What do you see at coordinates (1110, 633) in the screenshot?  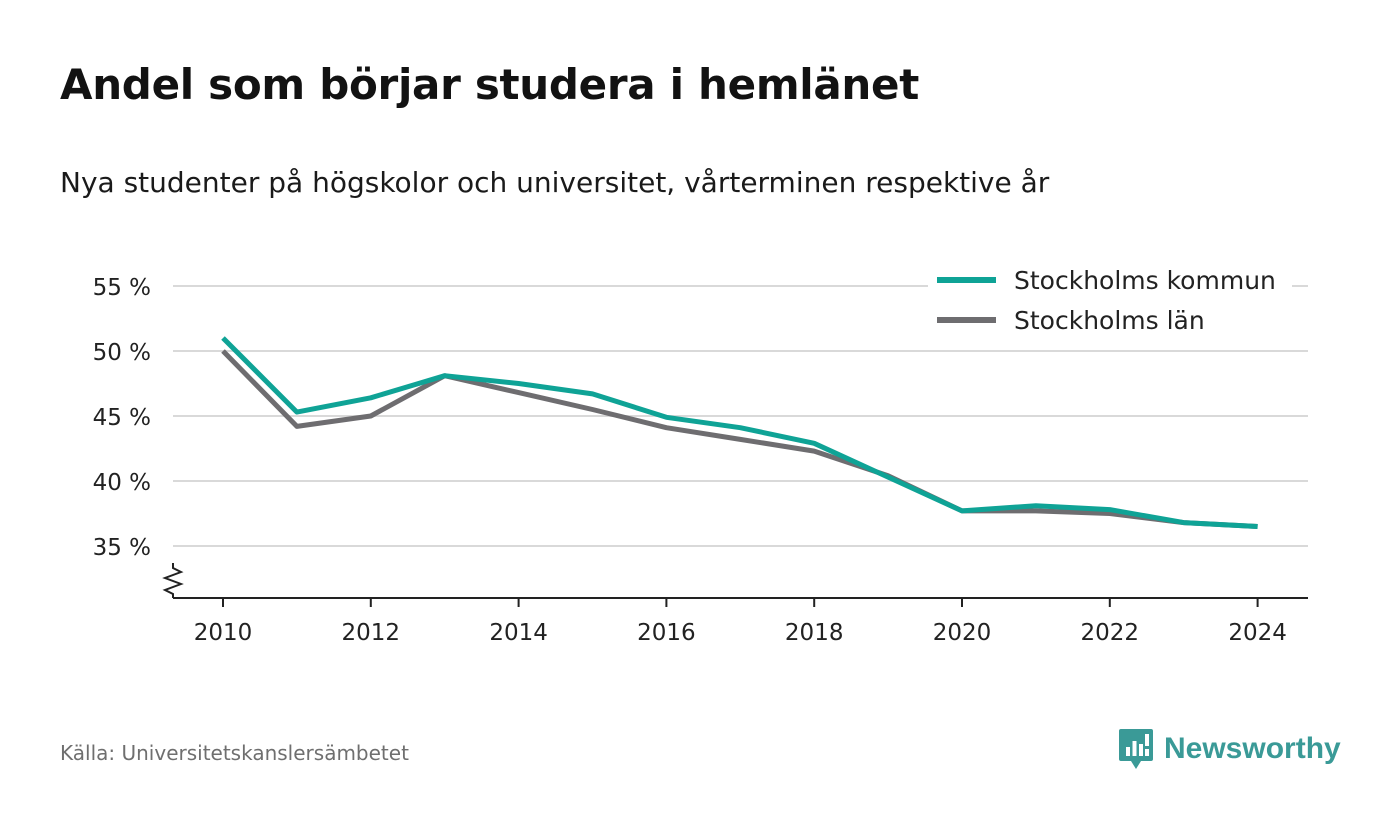 I see `x-tick-label: 2022` at bounding box center [1110, 633].